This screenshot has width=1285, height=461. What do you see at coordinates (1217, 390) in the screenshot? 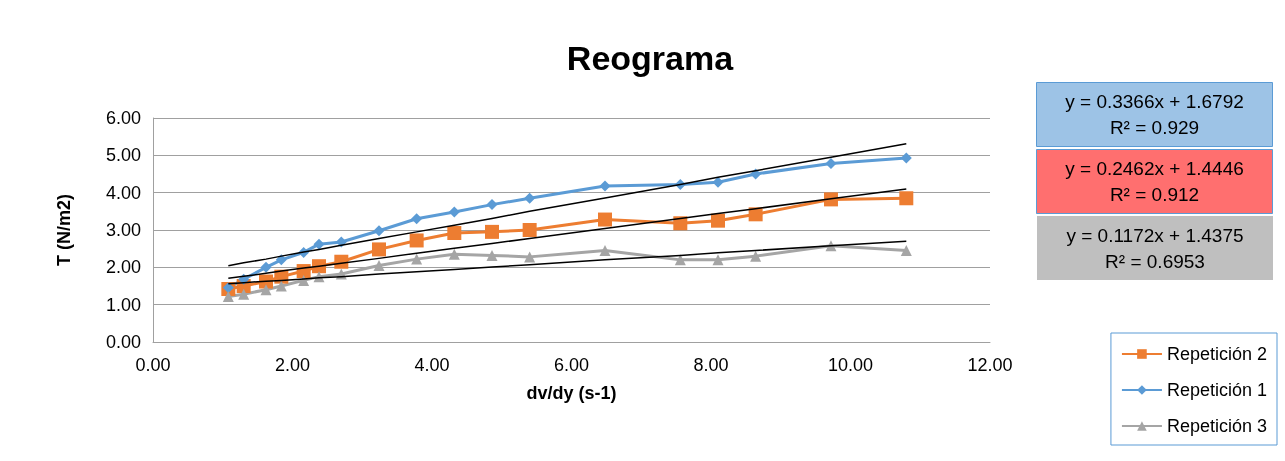
I see `legend-label: Repetición 1` at bounding box center [1217, 390].